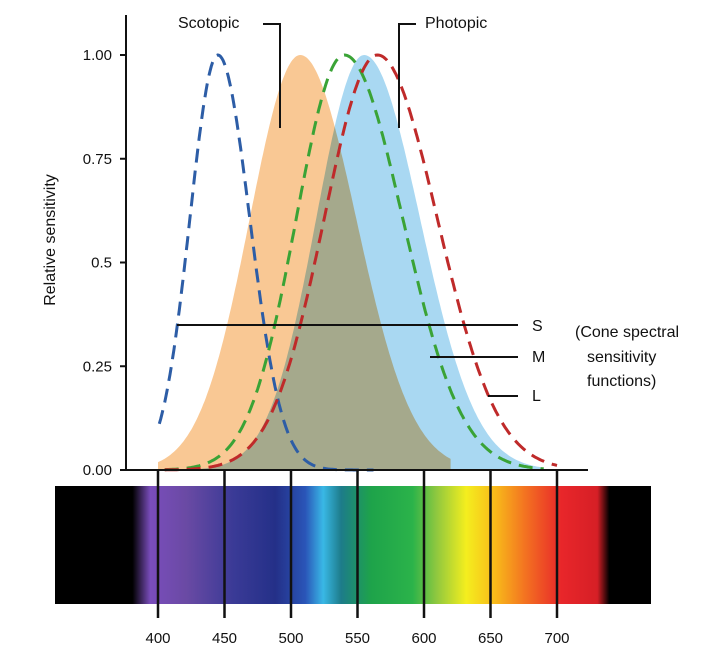  I want to click on scotopic-pointer, so click(272, 75).